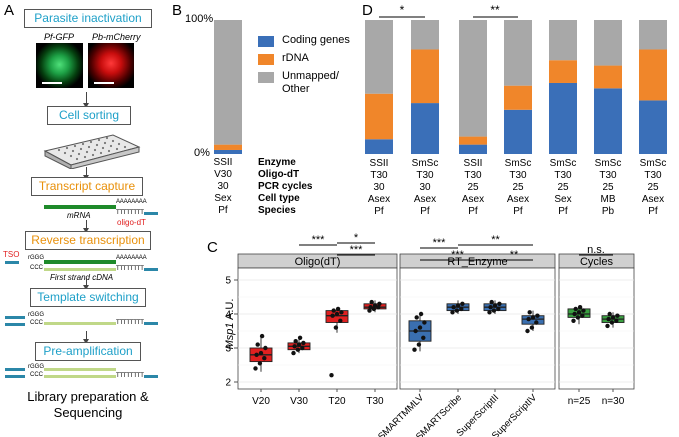 Image resolution: width=679 pixels, height=437 pixels. Describe the element at coordinates (36, 315) in the screenshot. I see `rggg-label: rGGG` at that location.